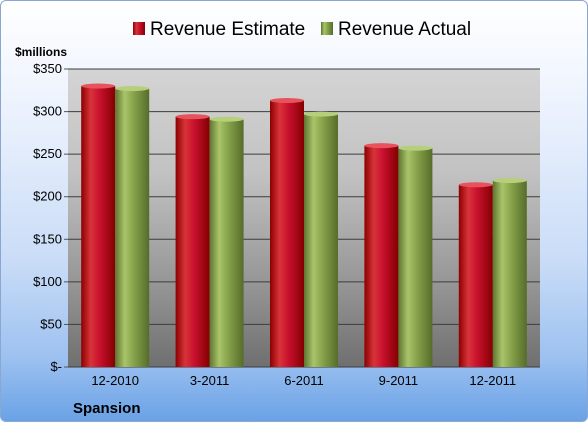 The image size is (588, 422). I want to click on x-tick-label: 9-2011, so click(399, 380).